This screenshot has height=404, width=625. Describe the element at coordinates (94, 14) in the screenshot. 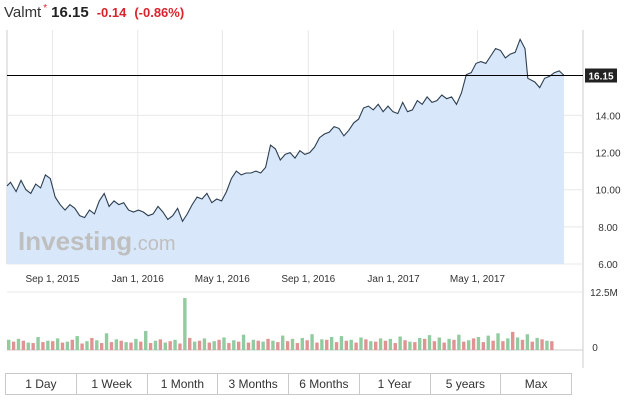

I see `quote-header: Valmt * 16.15 -0.14 (-0.86%)` at that location.